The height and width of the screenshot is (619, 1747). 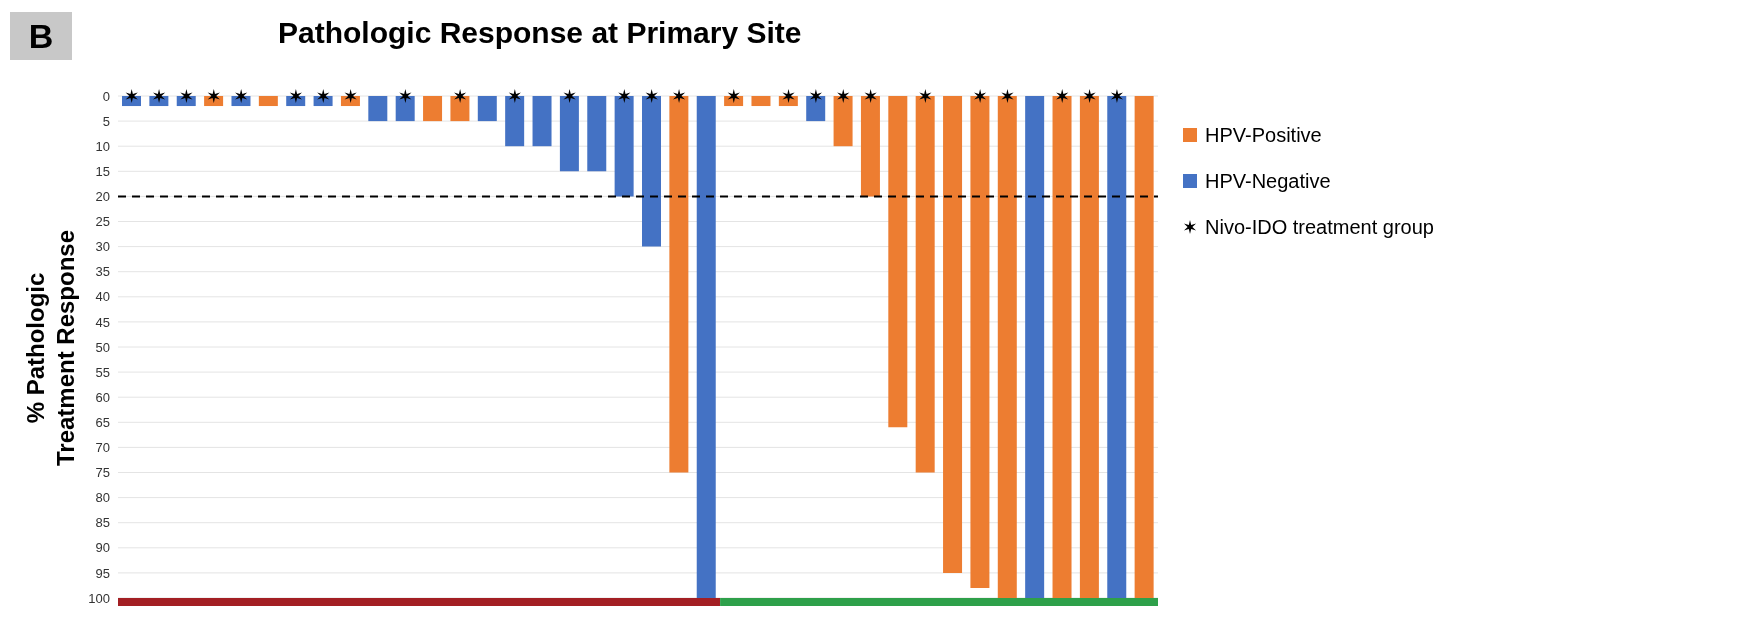 I want to click on chart-title: Pathologic Response at Primary Site, so click(x=540, y=33).